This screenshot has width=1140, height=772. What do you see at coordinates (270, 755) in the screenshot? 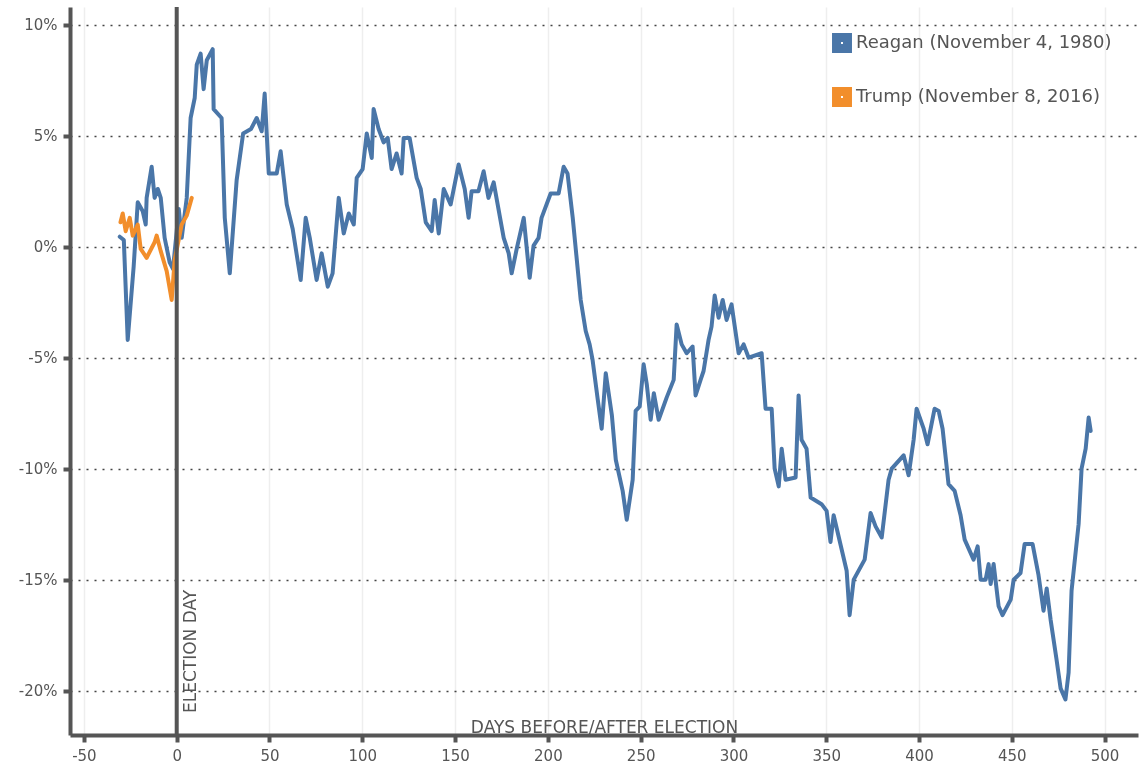
I see `x-tick-label: 50` at bounding box center [270, 755].